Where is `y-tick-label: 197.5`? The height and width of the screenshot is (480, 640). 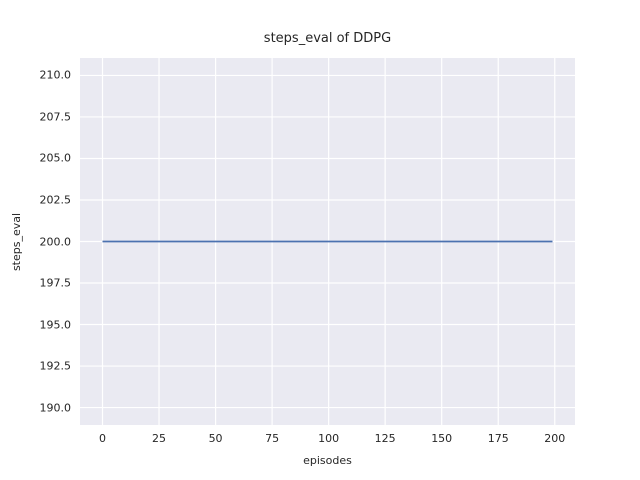 y-tick-label: 197.5 is located at coordinates (55, 283).